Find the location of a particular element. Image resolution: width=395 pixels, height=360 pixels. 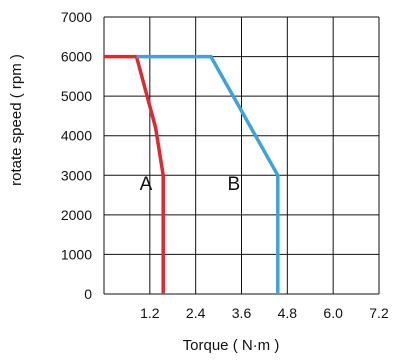

y-tick-label-7: 7000 is located at coordinates (76, 17).